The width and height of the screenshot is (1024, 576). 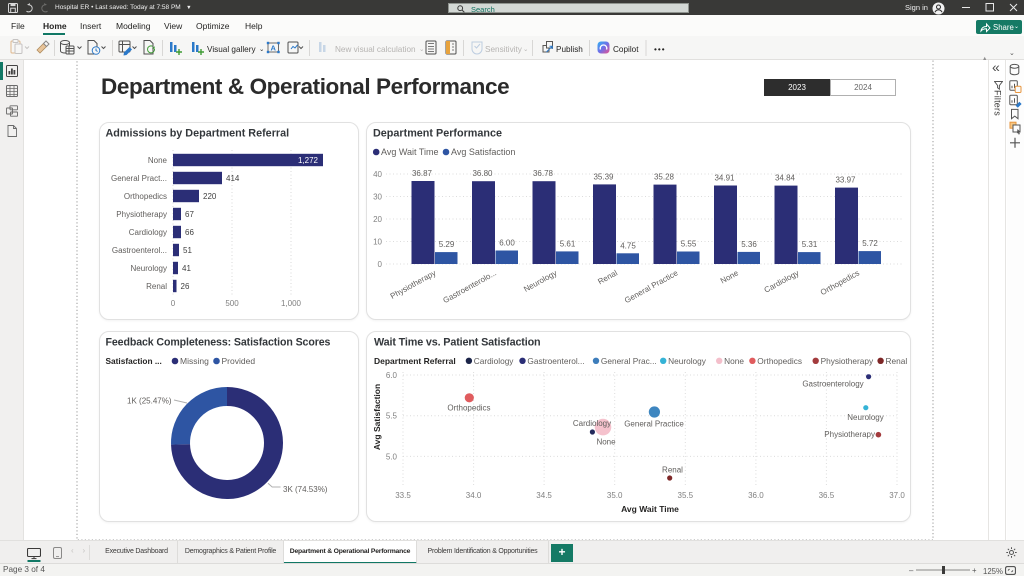 What do you see at coordinates (392, 375) in the screenshot?
I see `svg-text: 6.0` at bounding box center [392, 375].